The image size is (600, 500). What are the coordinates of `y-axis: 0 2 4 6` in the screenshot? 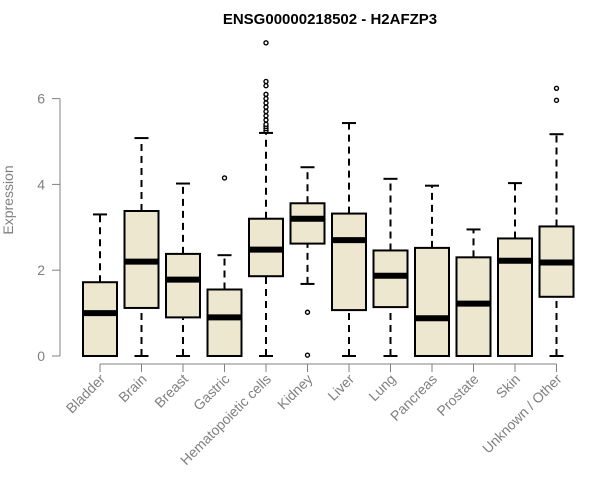 It's located at (49, 227).